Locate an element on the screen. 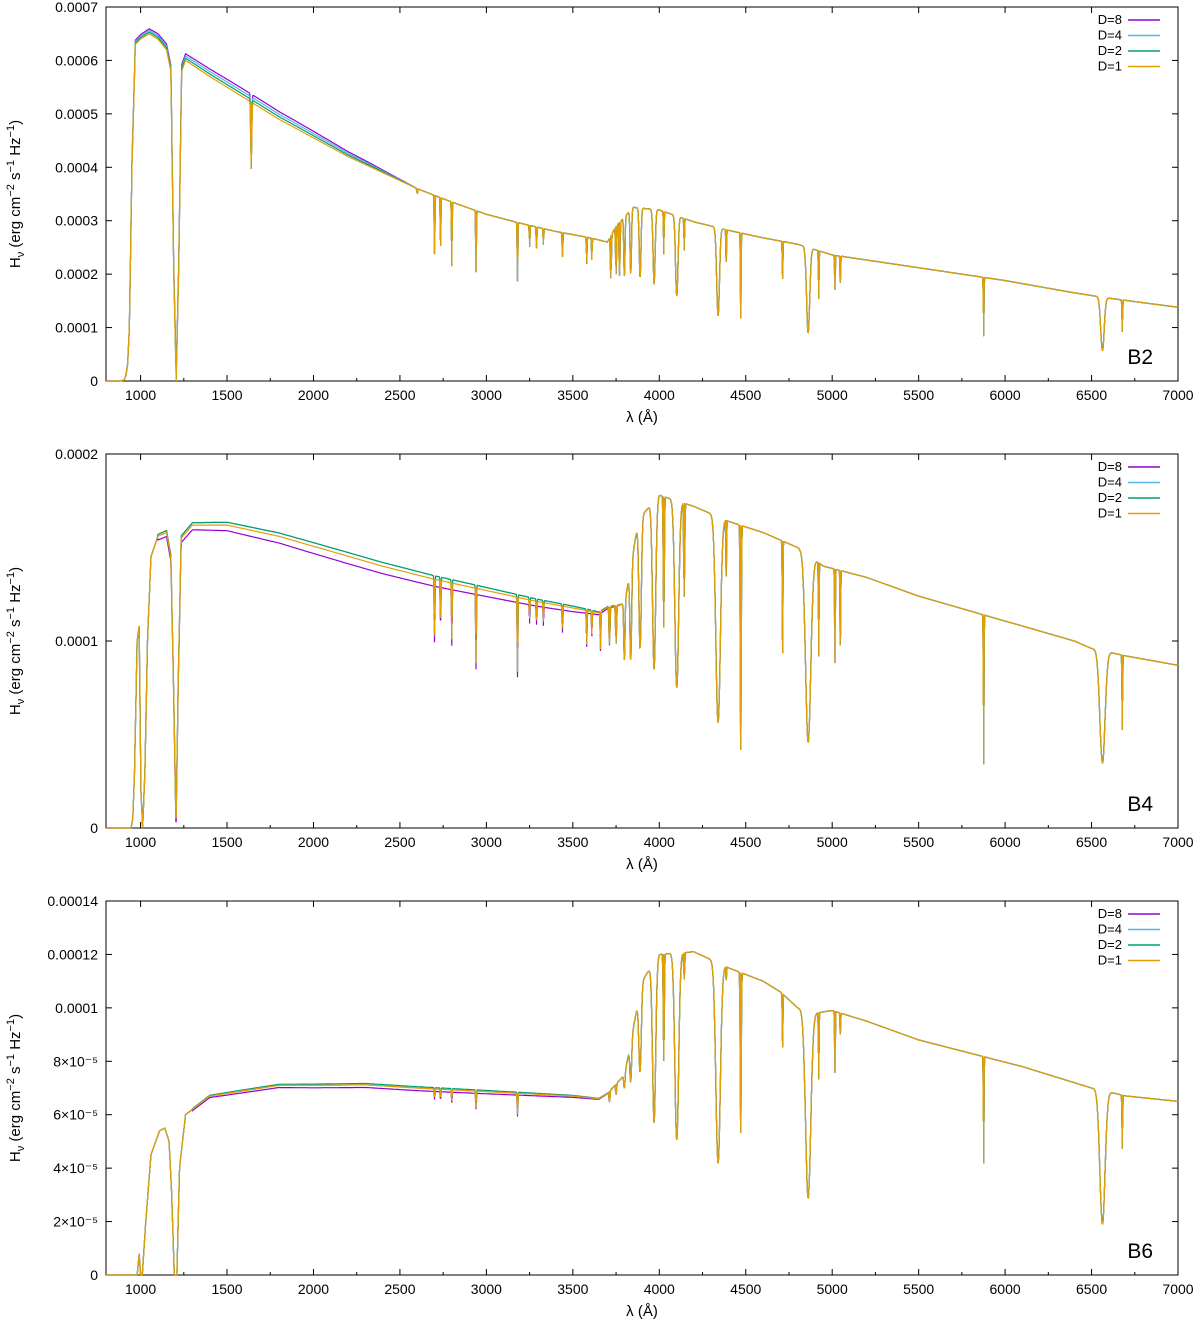 The image size is (1200, 1326). y-tick-label: 6×10⁻⁵ is located at coordinates (75, 1115).